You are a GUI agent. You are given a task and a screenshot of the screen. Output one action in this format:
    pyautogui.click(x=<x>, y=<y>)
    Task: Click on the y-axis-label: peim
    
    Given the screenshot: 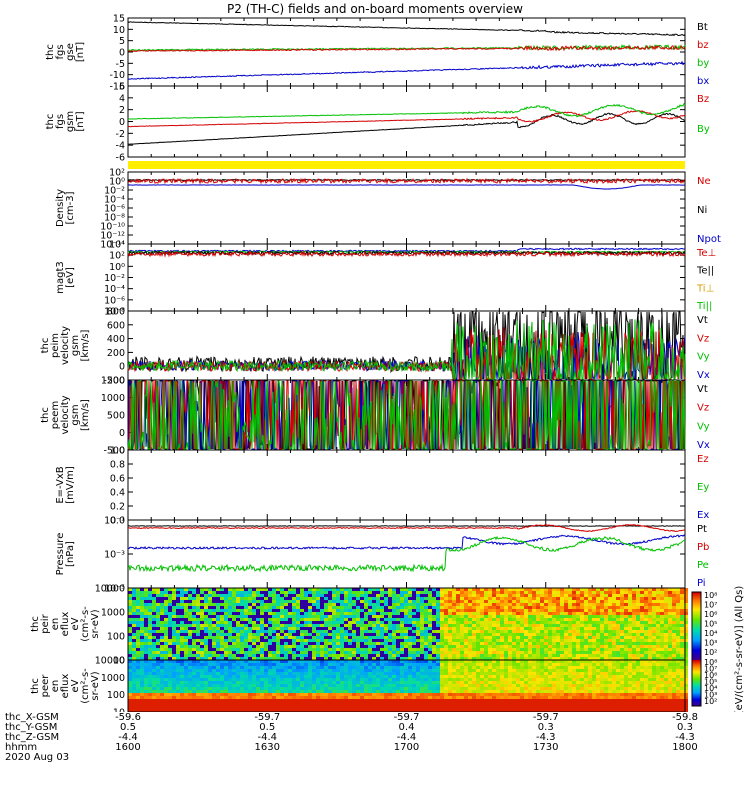 What is the action you would take?
    pyautogui.click(x=55, y=345)
    